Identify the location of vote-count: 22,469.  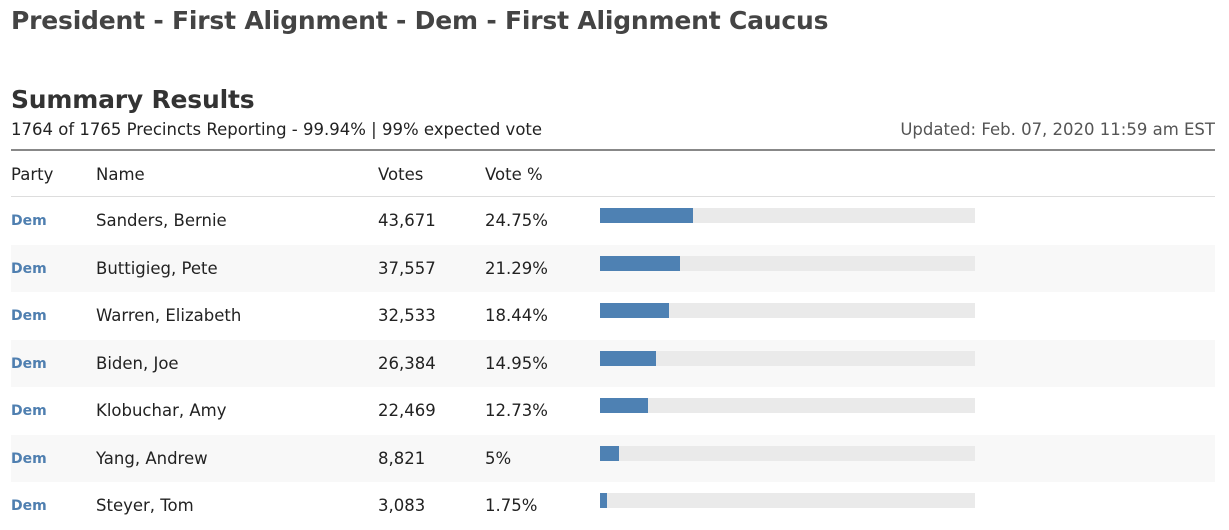
(407, 410).